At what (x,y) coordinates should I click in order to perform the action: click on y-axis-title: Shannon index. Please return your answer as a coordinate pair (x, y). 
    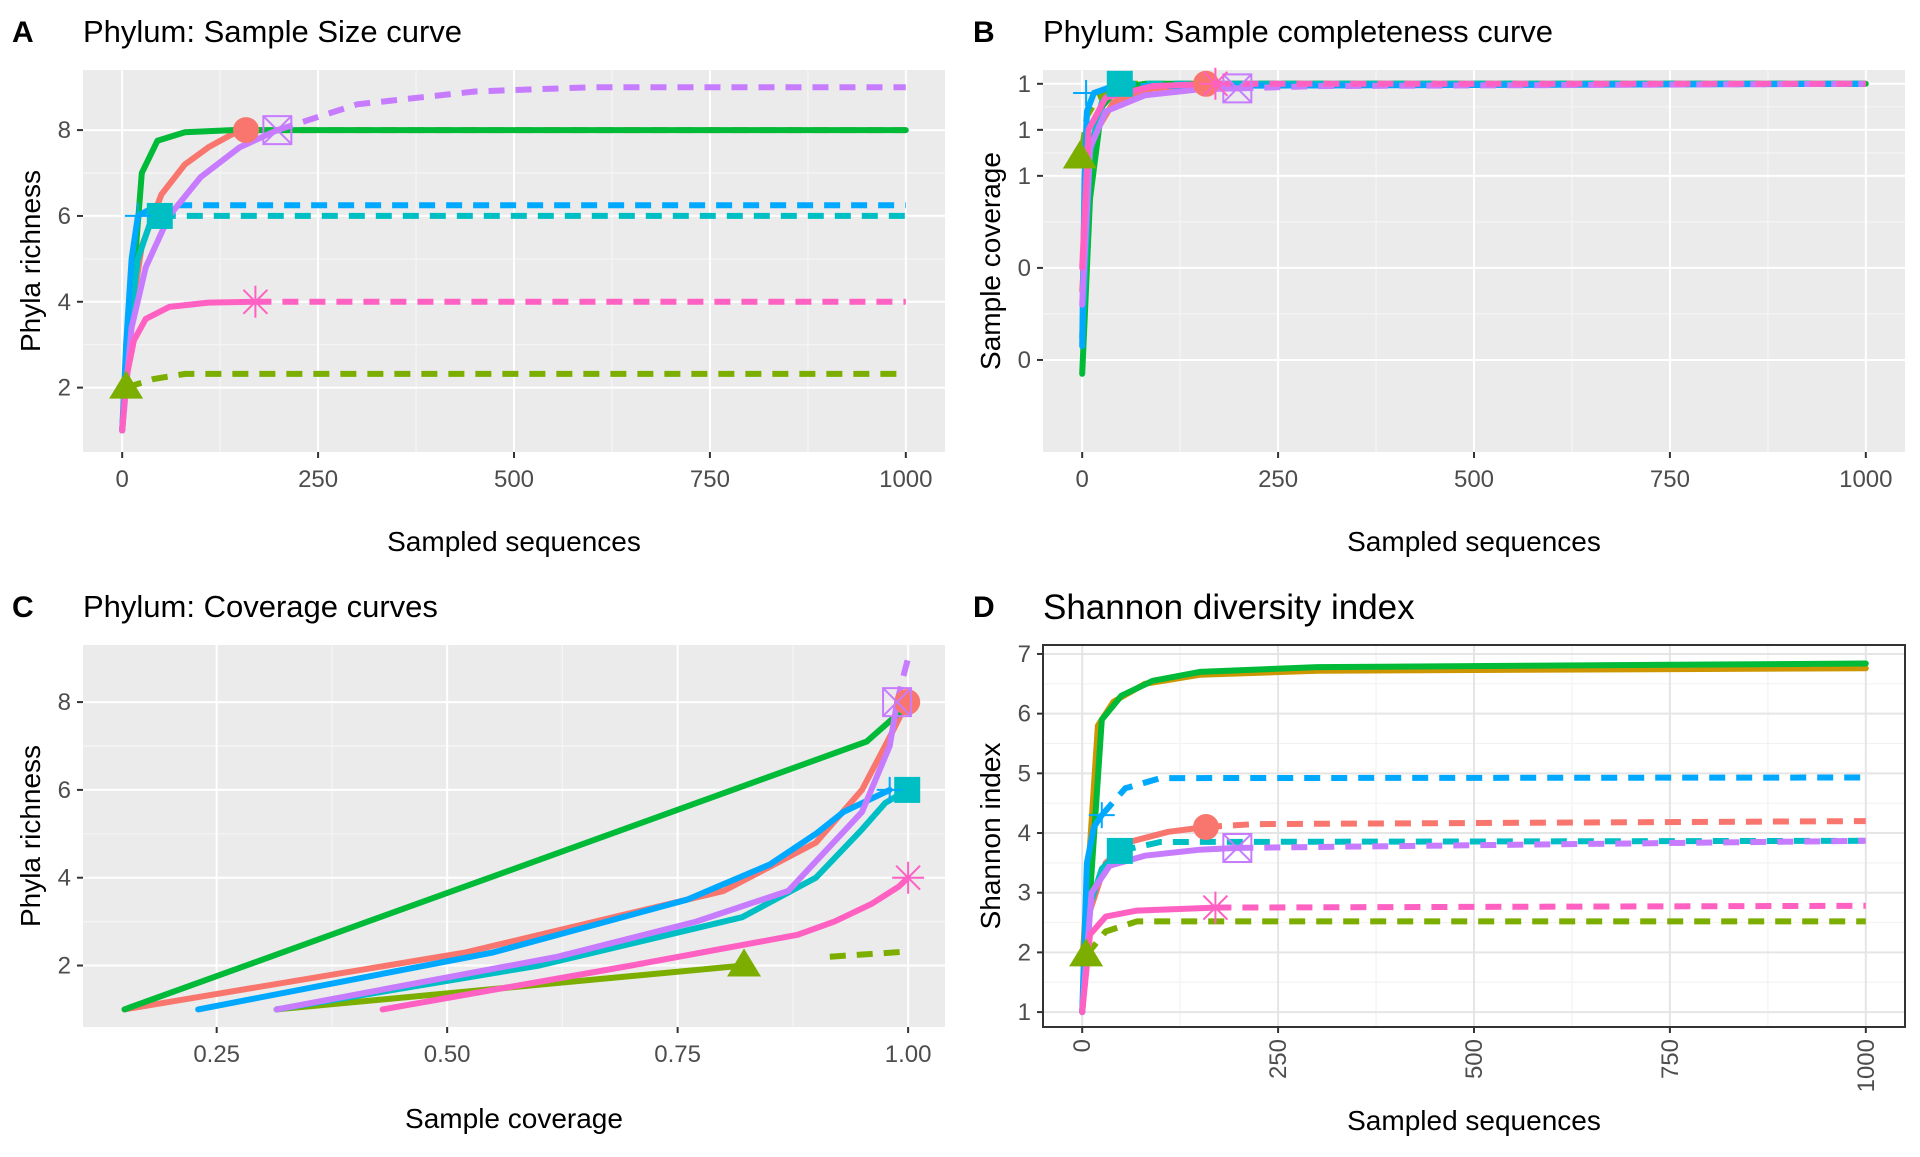
    Looking at the image, I should click on (990, 836).